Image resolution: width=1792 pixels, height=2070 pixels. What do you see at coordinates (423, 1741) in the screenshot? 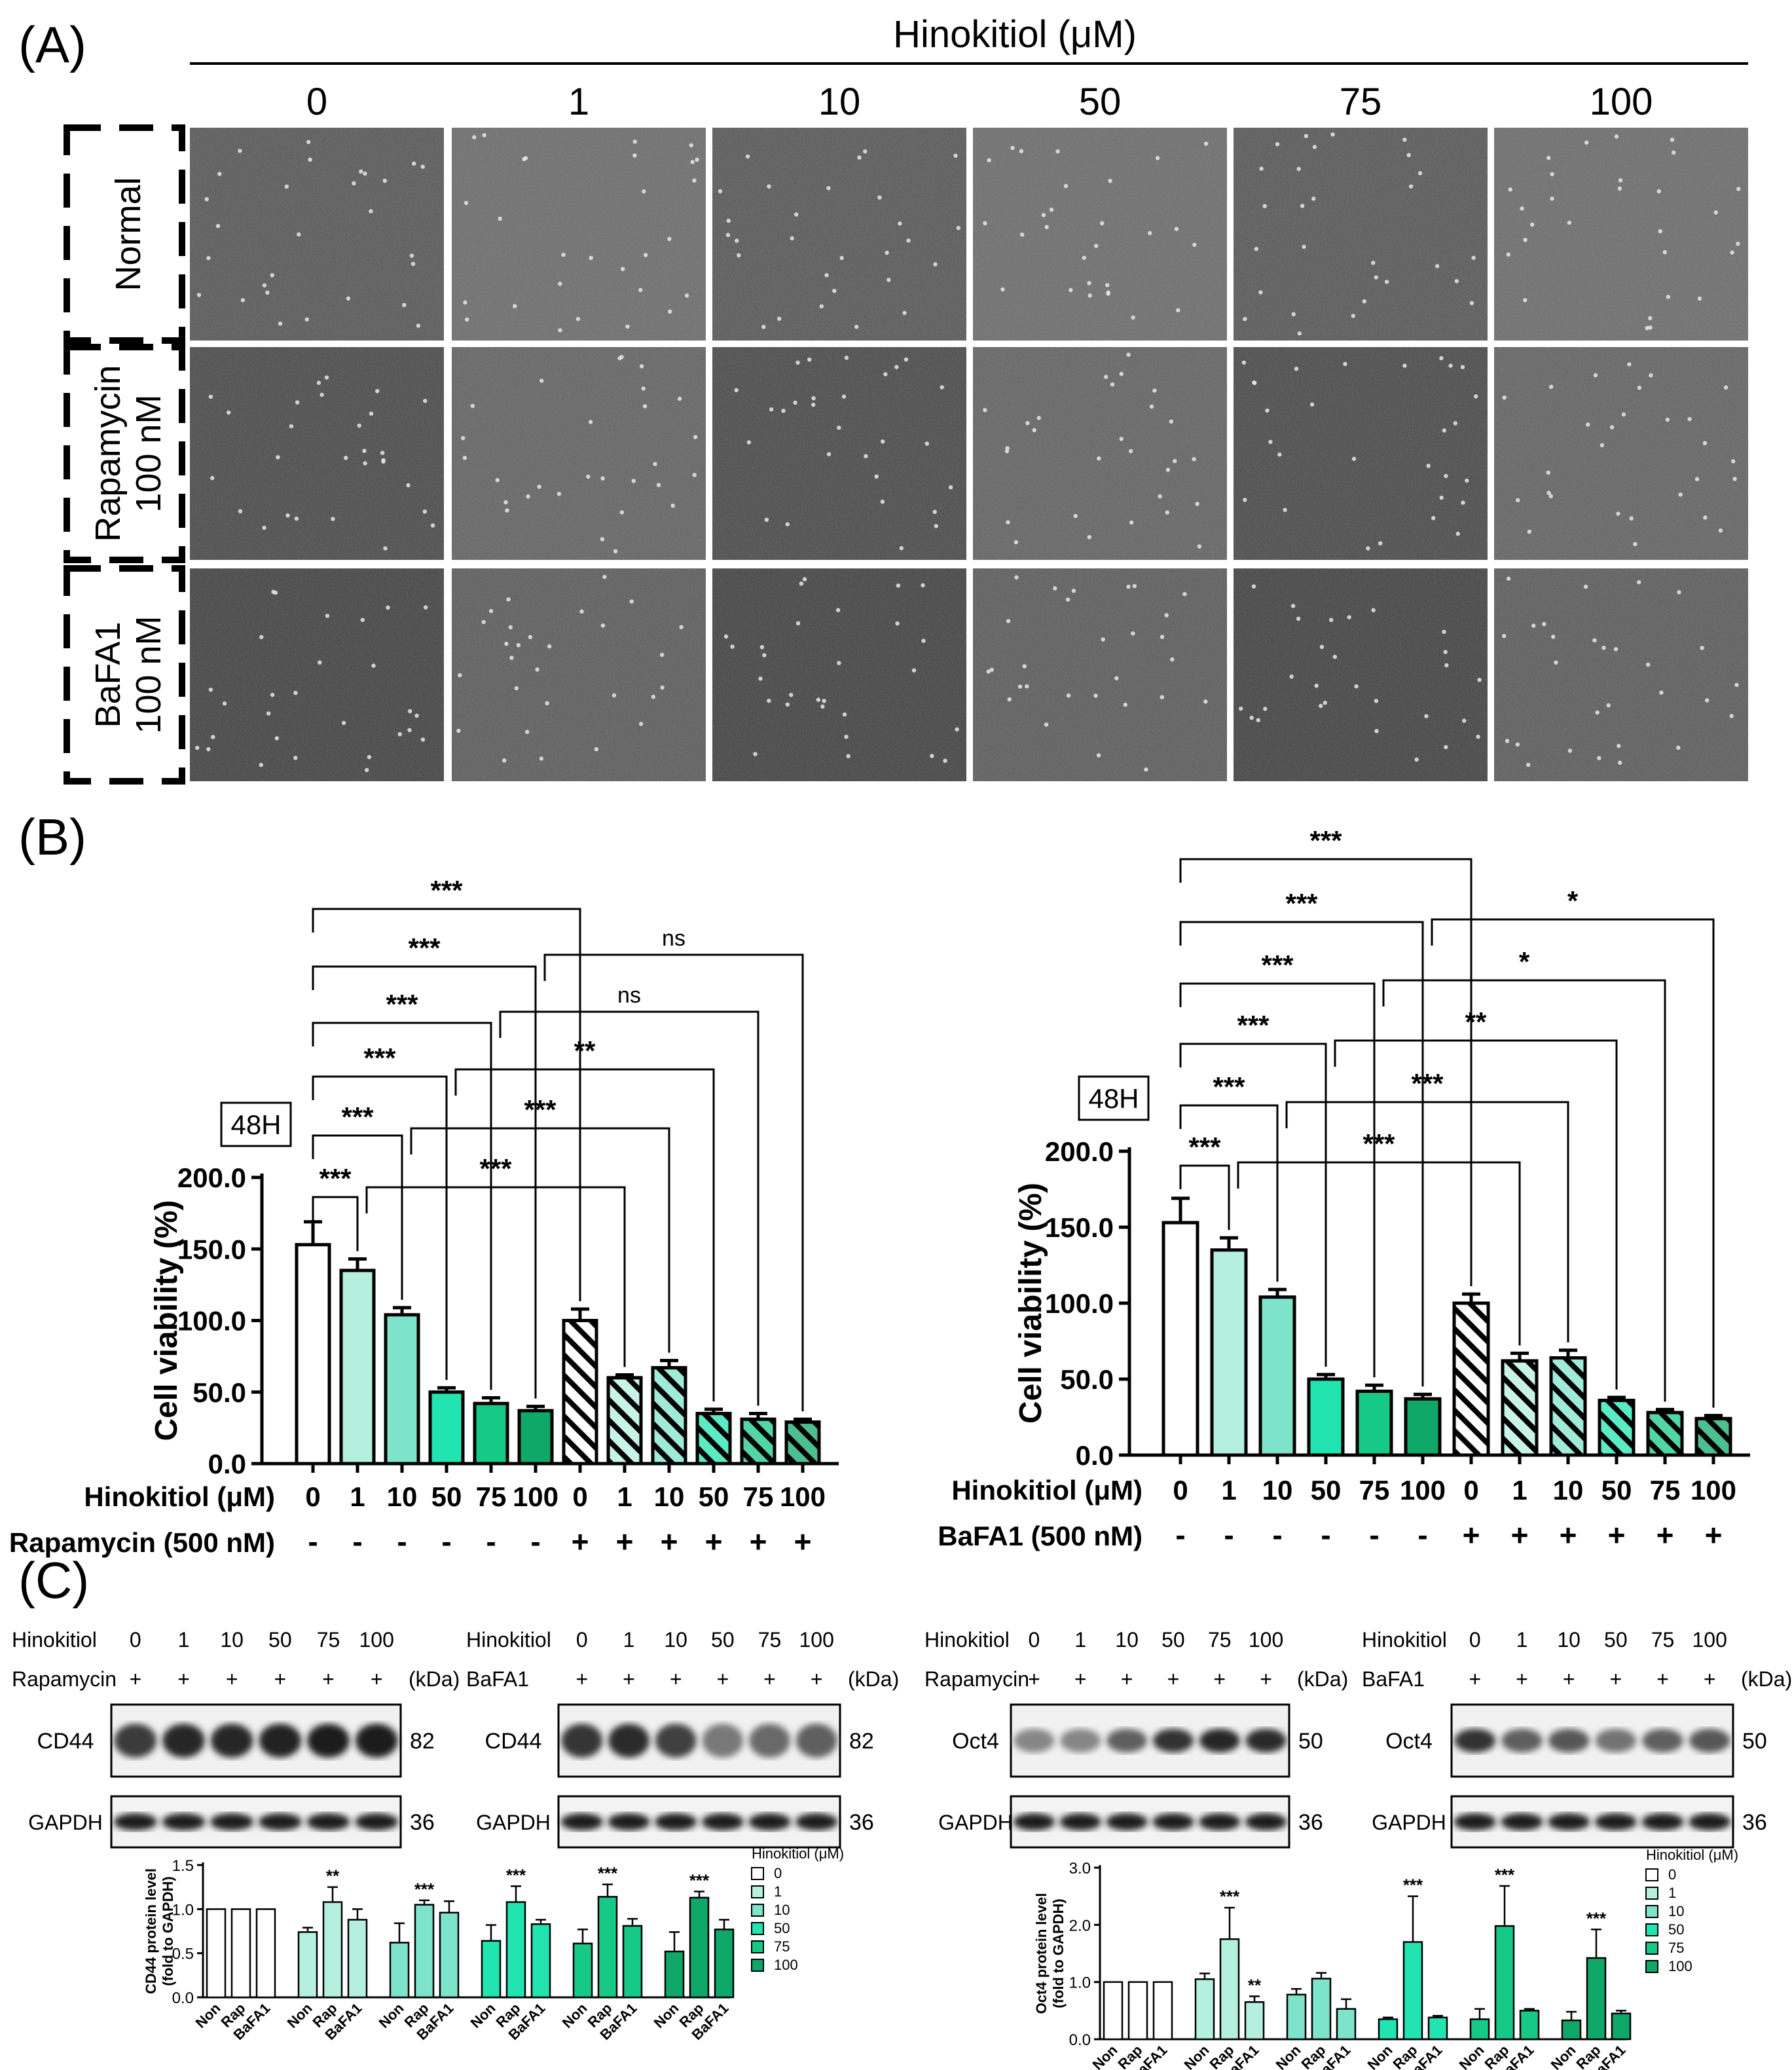
I see `protein-kda: 82` at bounding box center [423, 1741].